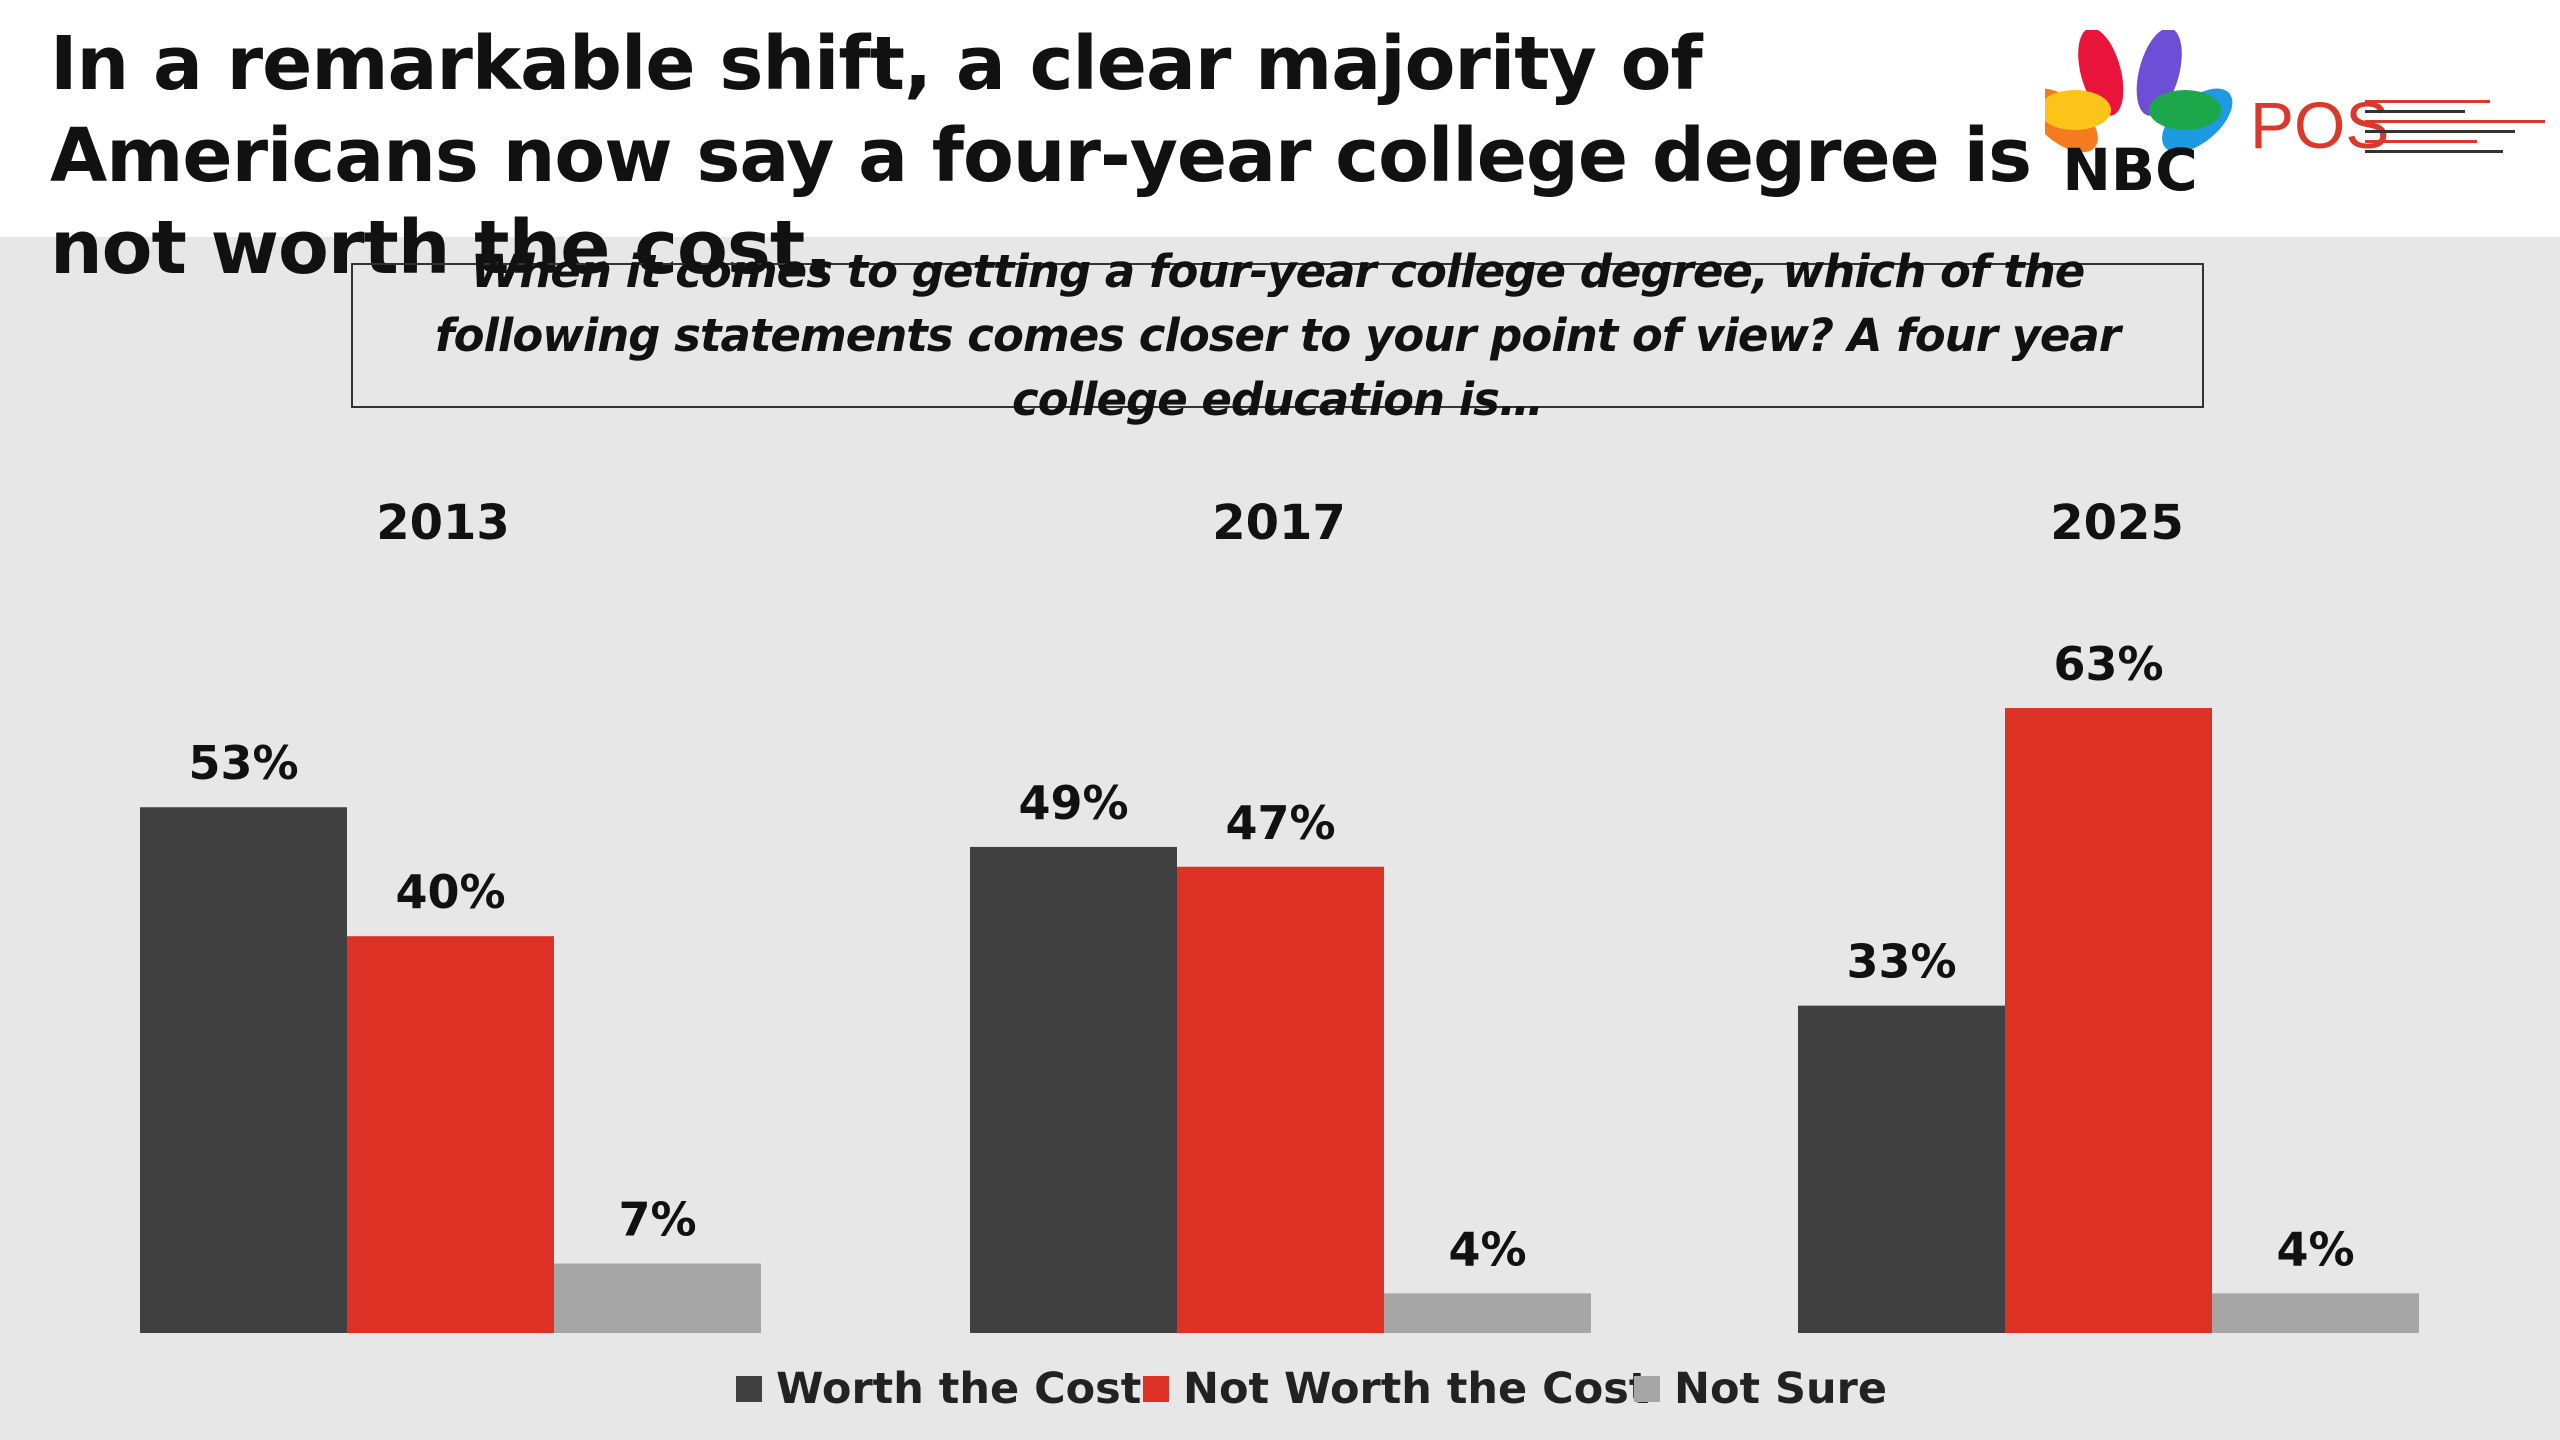 The width and height of the screenshot is (2560, 1440). I want to click on data-label: 33%, so click(1901, 962).